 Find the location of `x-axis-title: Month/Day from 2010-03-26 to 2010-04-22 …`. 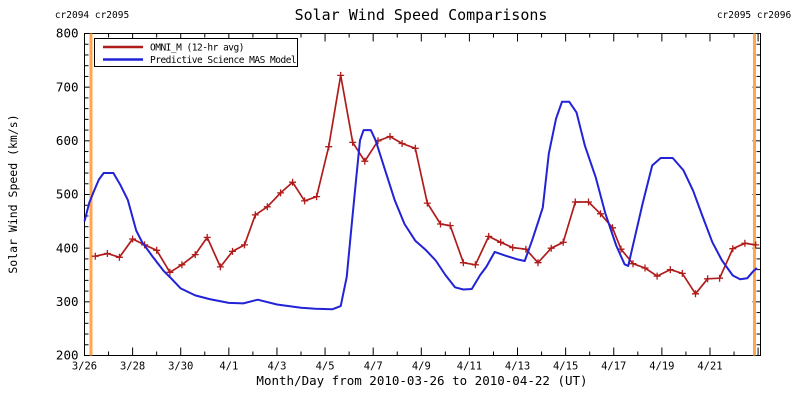

x-axis-title: Month/Day from 2010-03-26 to 2010-04-22 … is located at coordinates (421, 380).